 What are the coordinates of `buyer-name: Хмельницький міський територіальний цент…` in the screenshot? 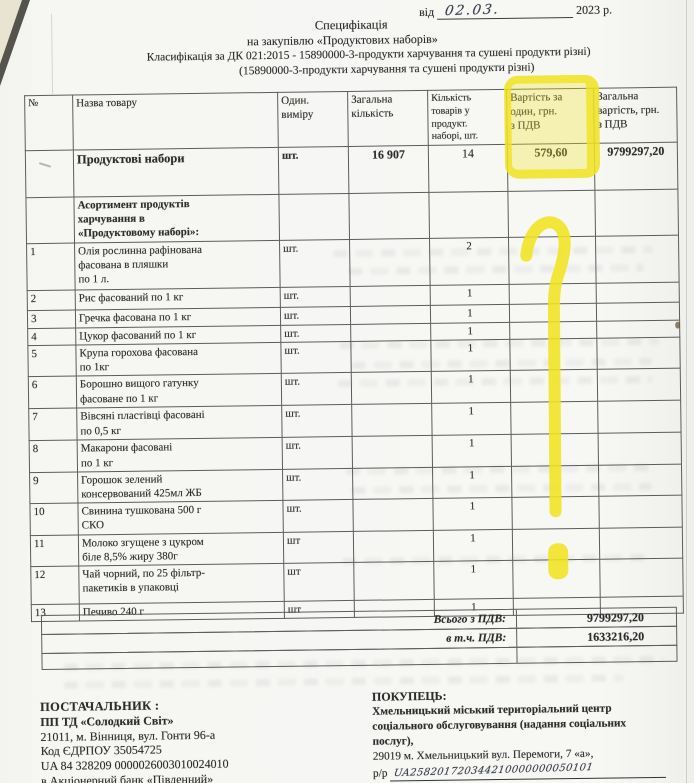 It's located at (499, 725).